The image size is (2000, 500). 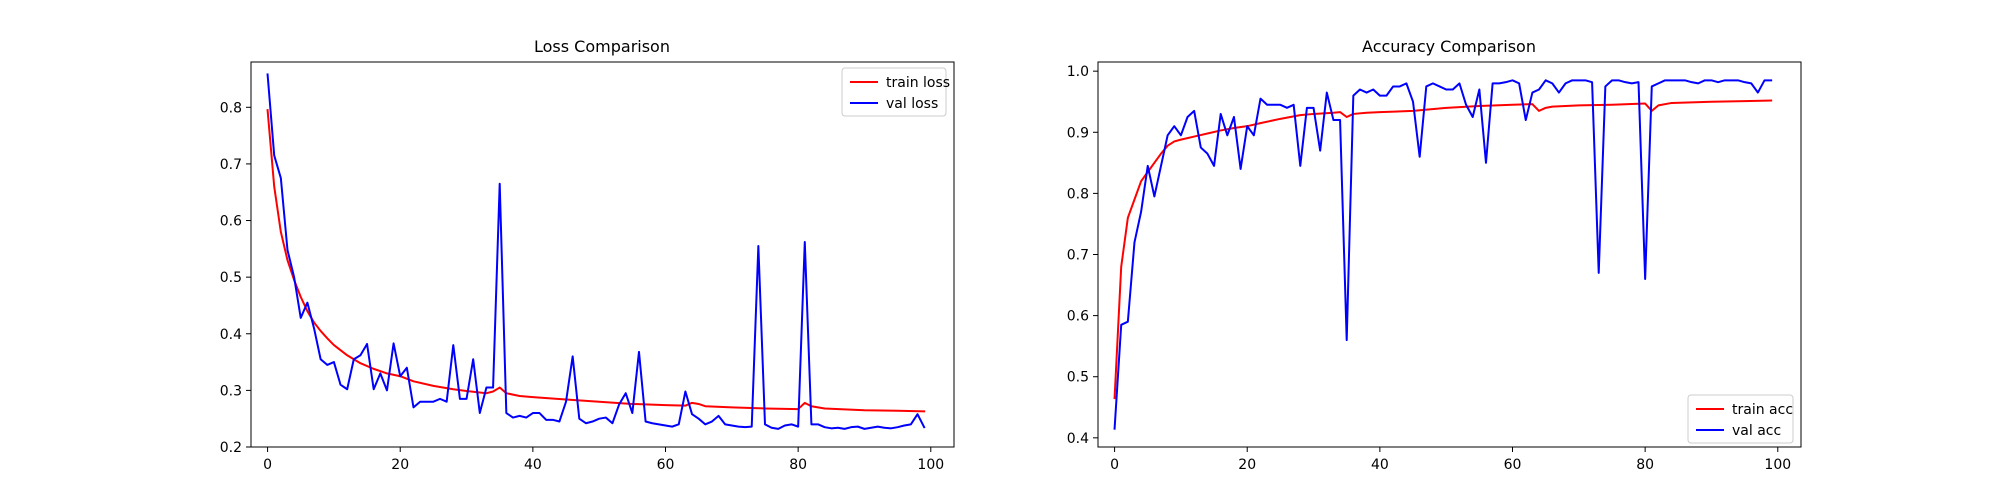 What do you see at coordinates (1777, 465) in the screenshot?
I see `accuracy-x-tick-label: 100` at bounding box center [1777, 465].